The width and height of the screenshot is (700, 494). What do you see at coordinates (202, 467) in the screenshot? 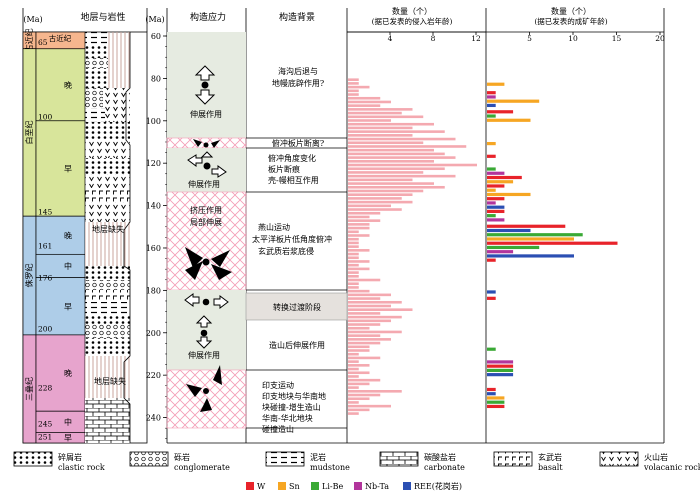
I see `lithology-name-en: conglomerate` at bounding box center [202, 467].